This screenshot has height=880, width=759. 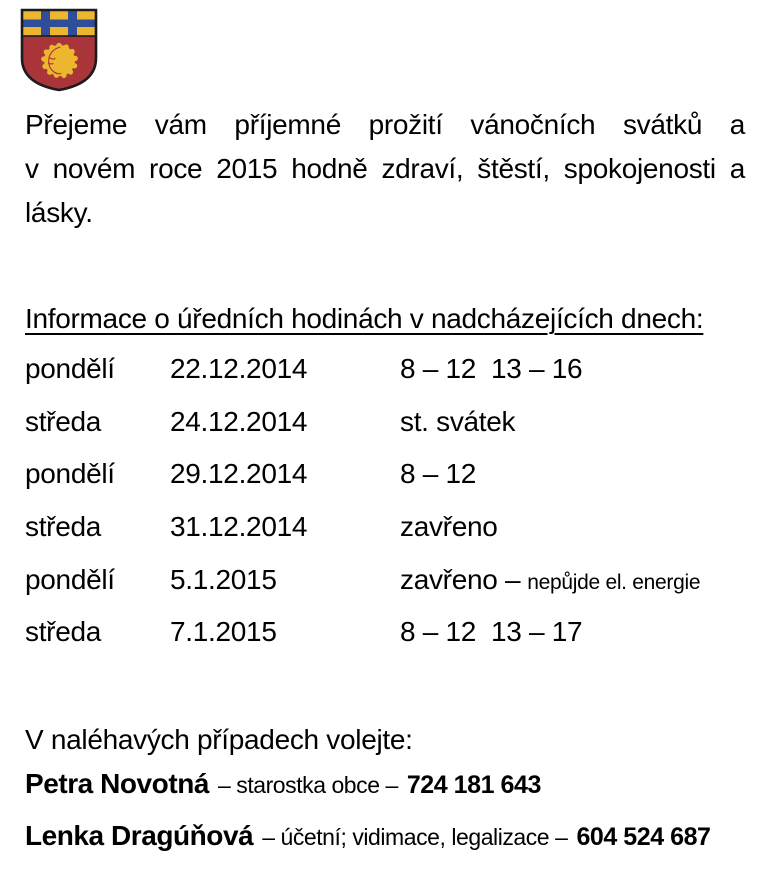 What do you see at coordinates (460, 579) in the screenshot?
I see `hours-cell: zavřeno –` at bounding box center [460, 579].